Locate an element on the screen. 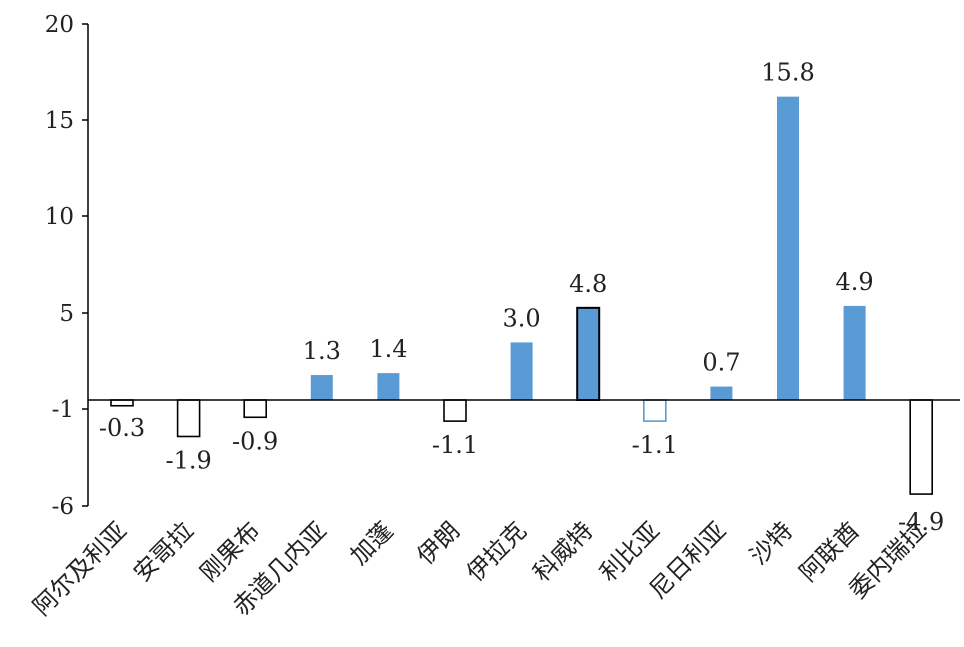 The width and height of the screenshot is (964, 647). y-tick-label: 10 is located at coordinates (59, 217).